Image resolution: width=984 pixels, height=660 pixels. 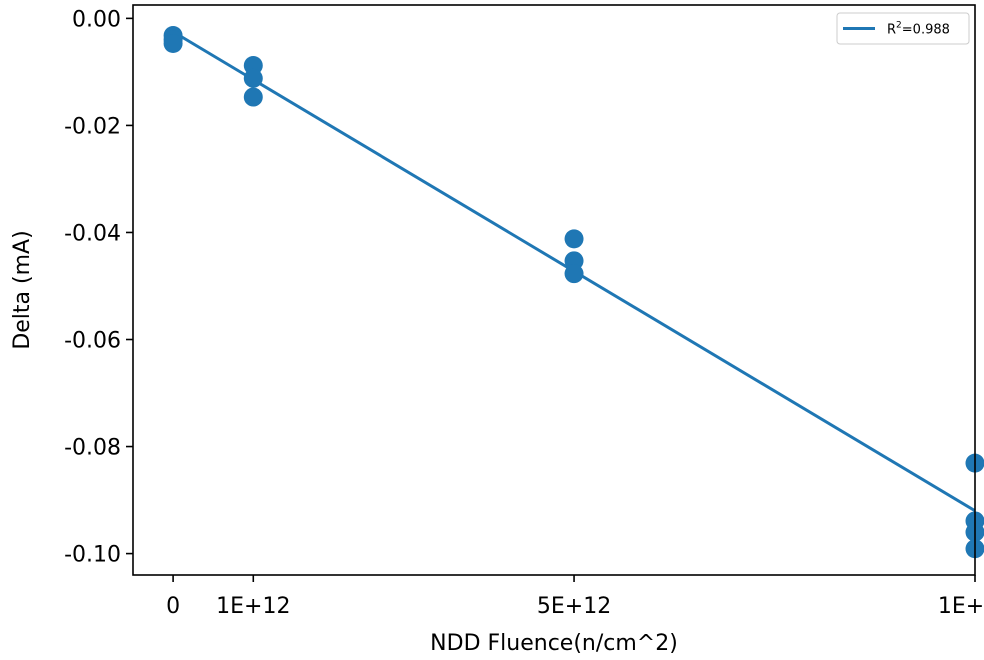 I want to click on x-tick-label: 0, so click(x=173, y=606).